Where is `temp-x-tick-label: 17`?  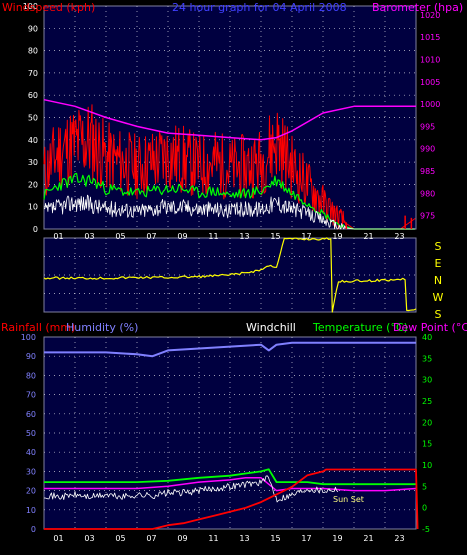
temp-x-tick-label: 17 is located at coordinates (306, 538).